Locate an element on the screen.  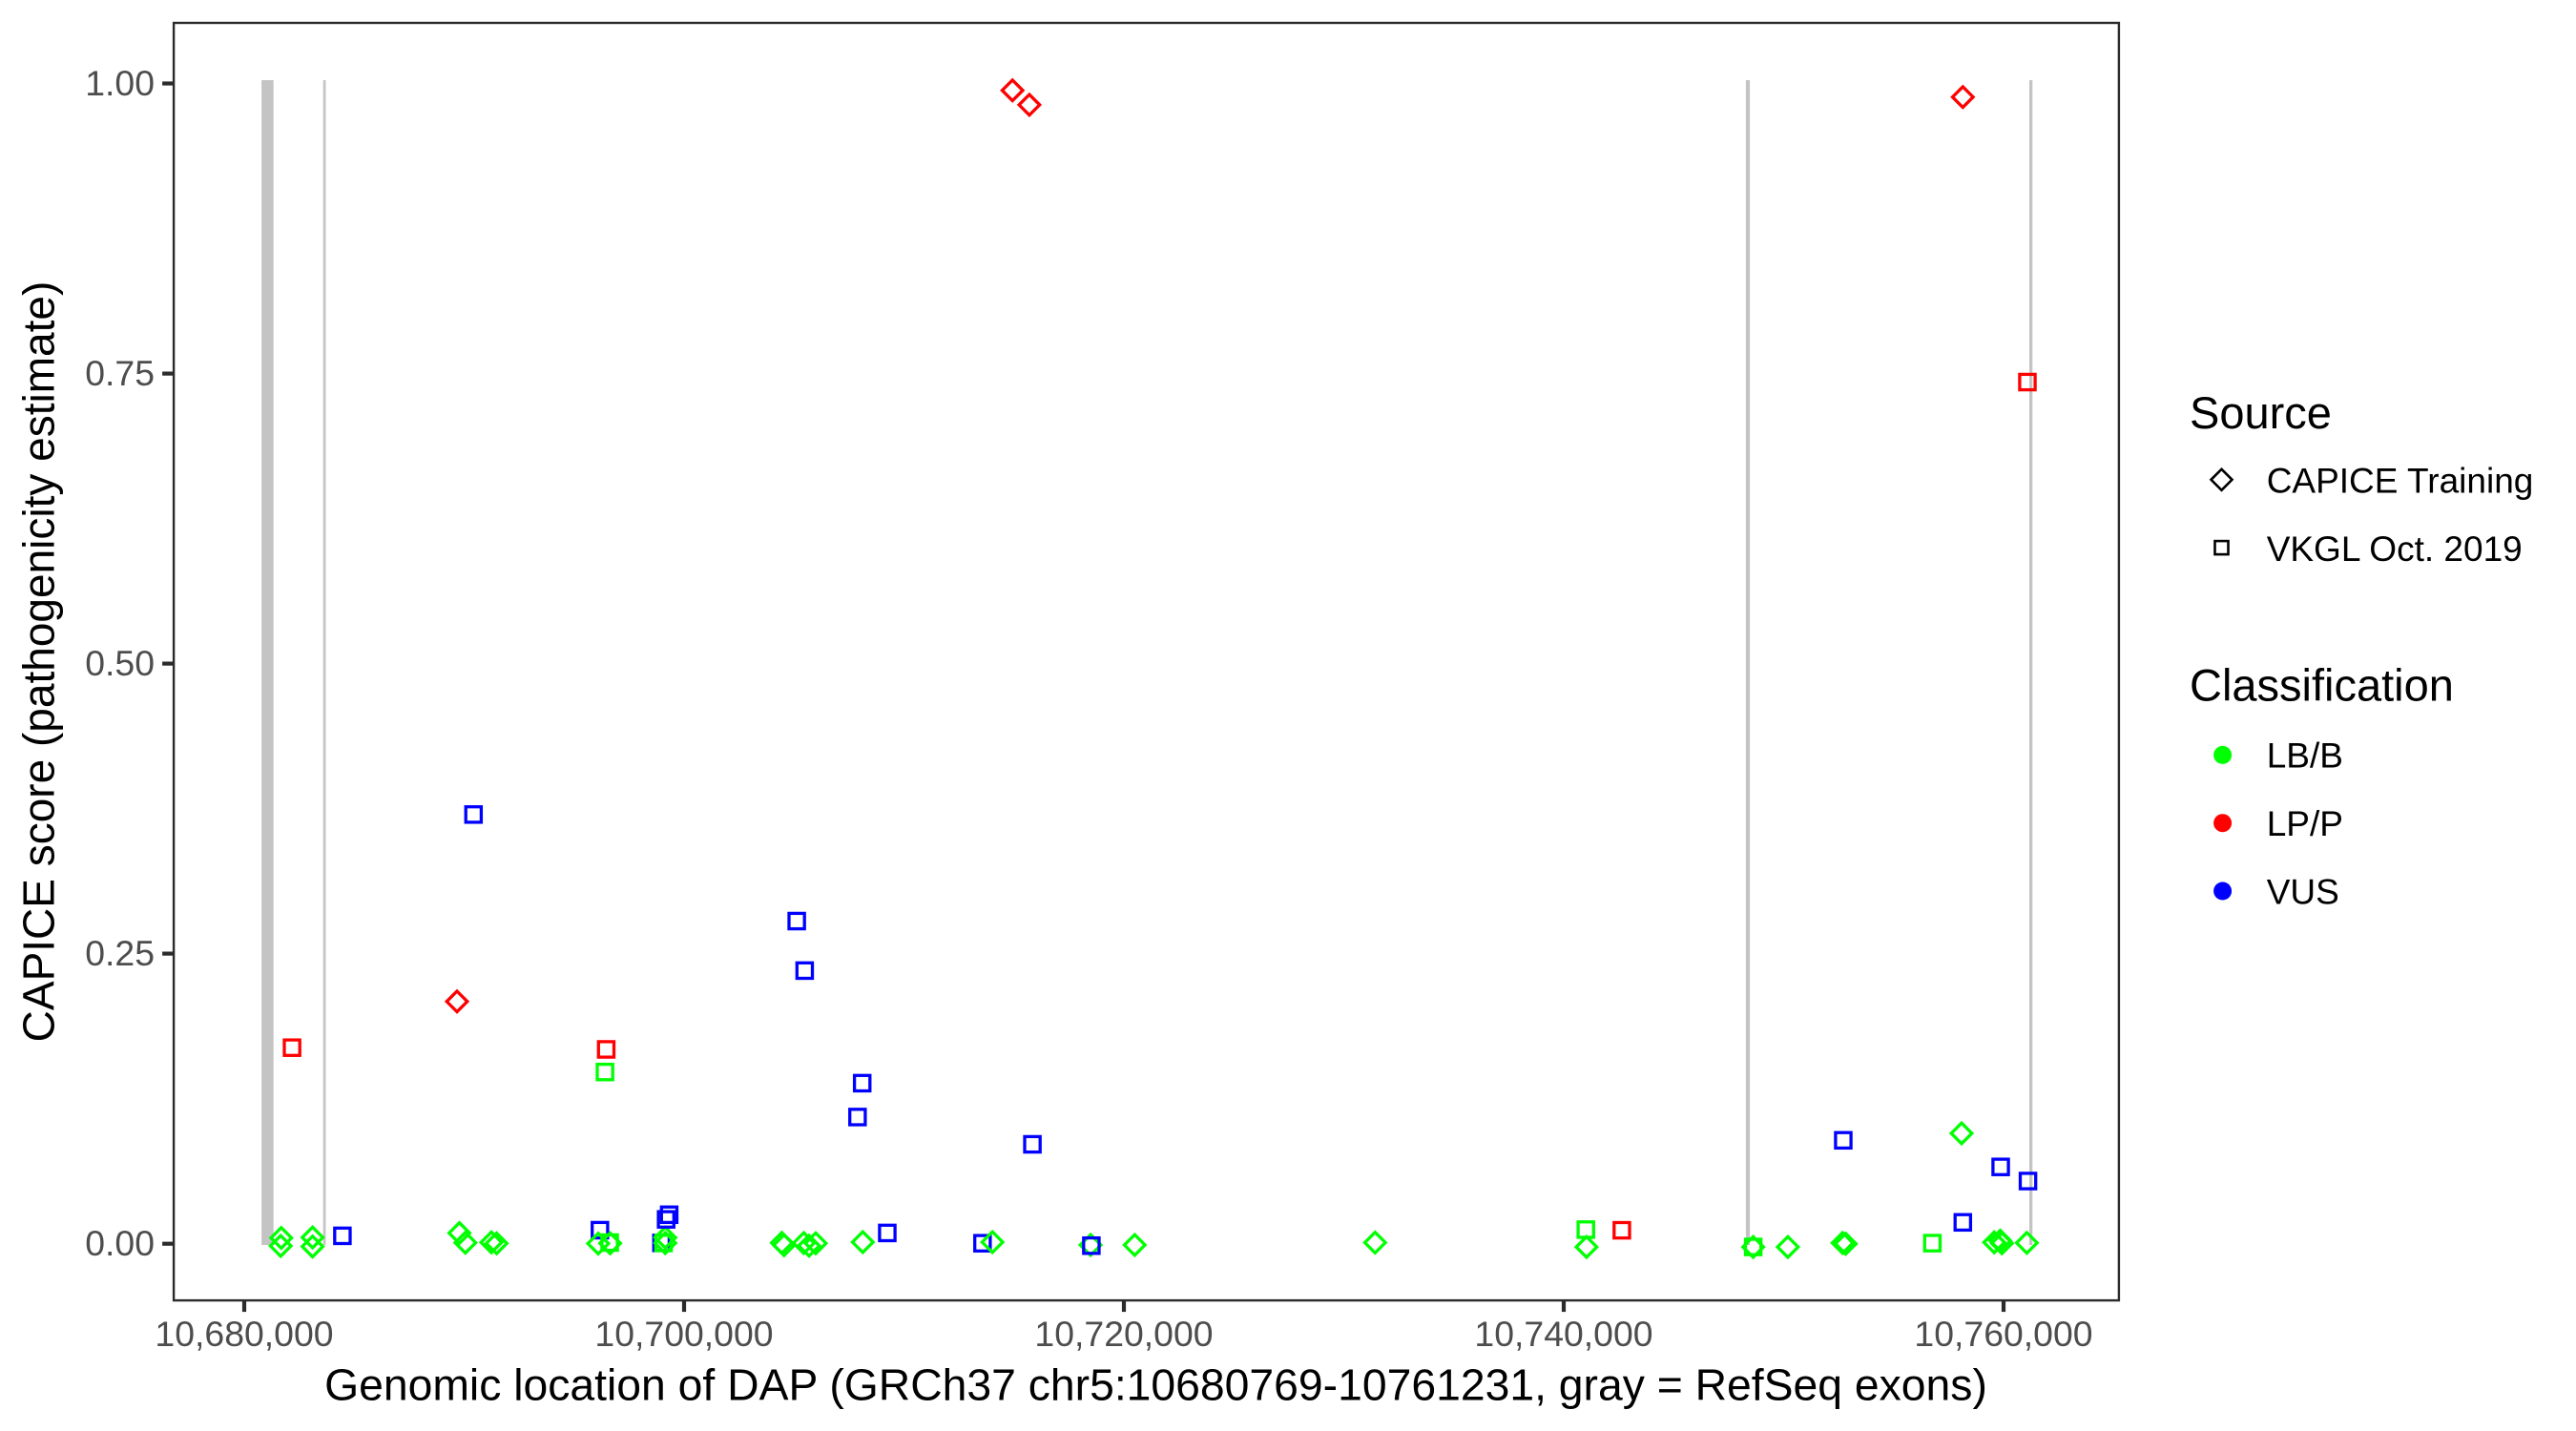
svg-text: Source is located at coordinates (2261, 412).